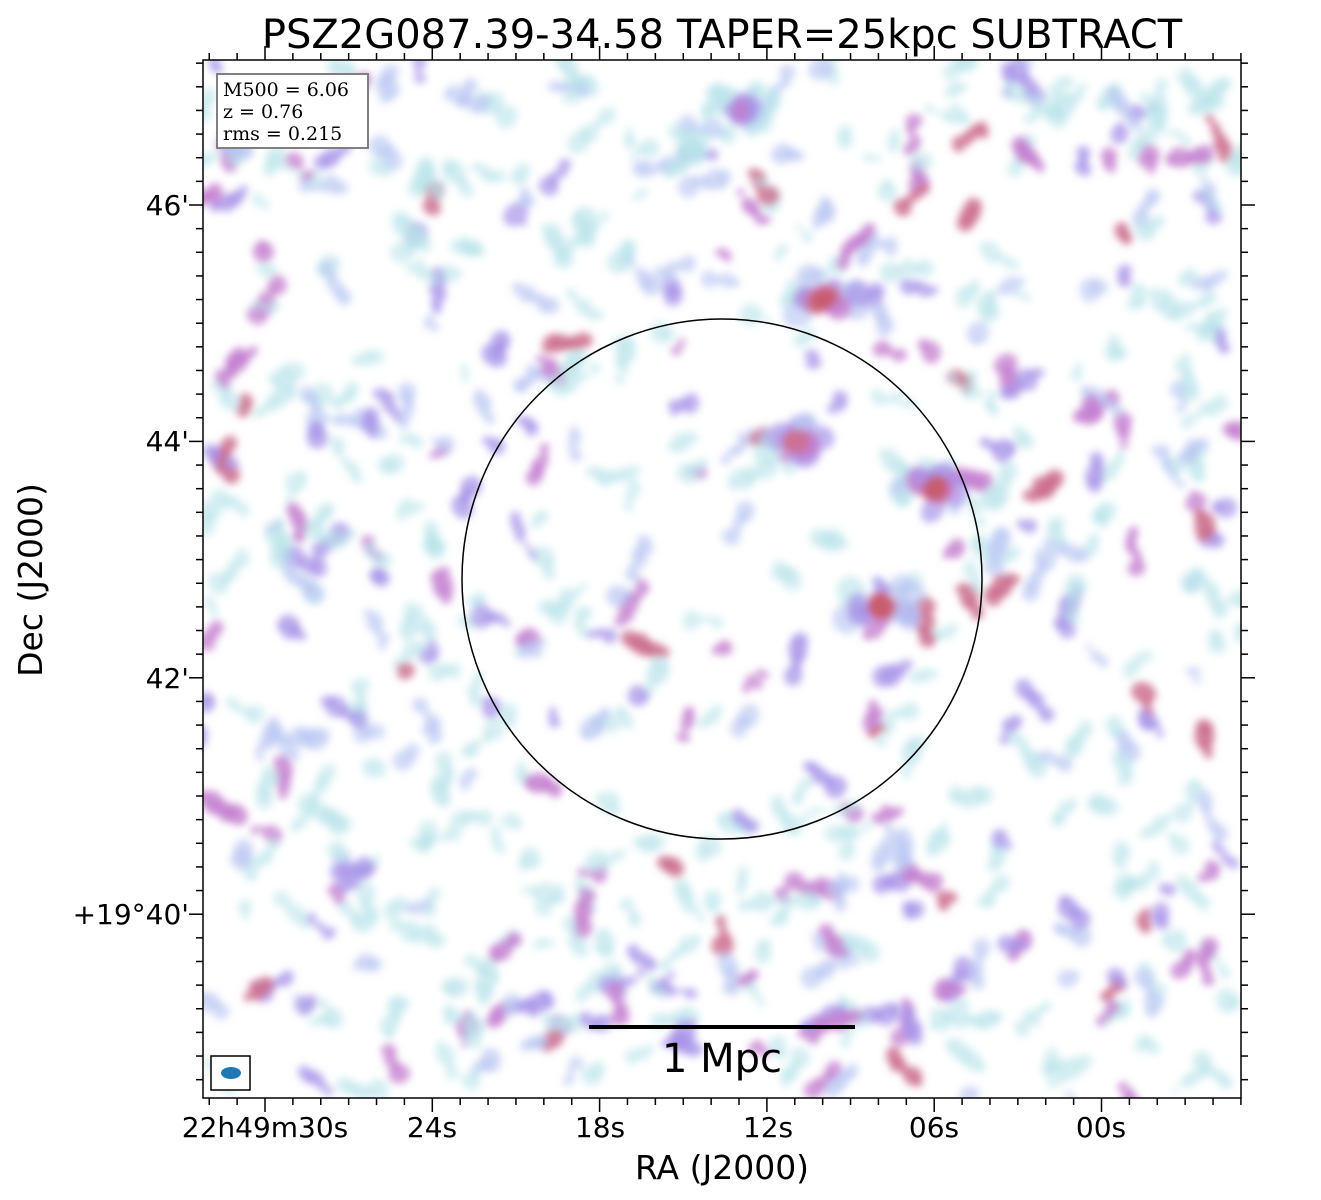  I want to click on y-tick-label-3: +19°40', so click(131, 914).